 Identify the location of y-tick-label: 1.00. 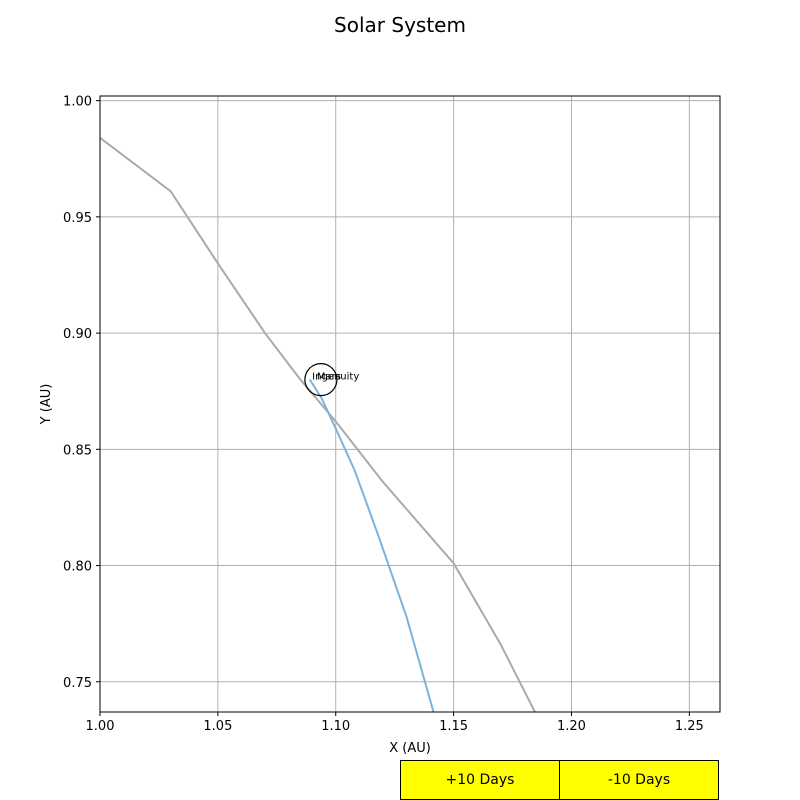
(77, 102).